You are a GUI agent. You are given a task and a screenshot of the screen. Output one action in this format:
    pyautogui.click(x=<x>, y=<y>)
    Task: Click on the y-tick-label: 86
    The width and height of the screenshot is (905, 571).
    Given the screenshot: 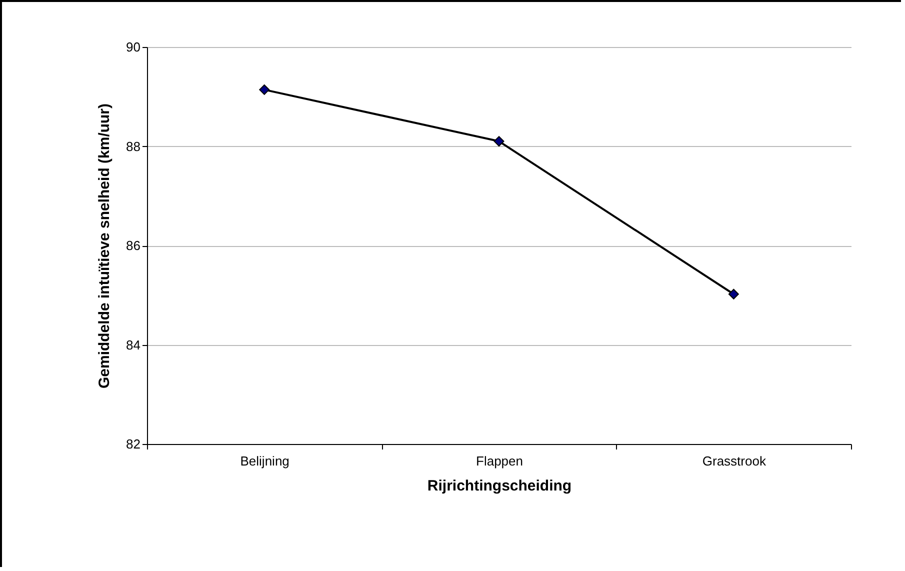 What is the action you would take?
    pyautogui.click(x=133, y=245)
    